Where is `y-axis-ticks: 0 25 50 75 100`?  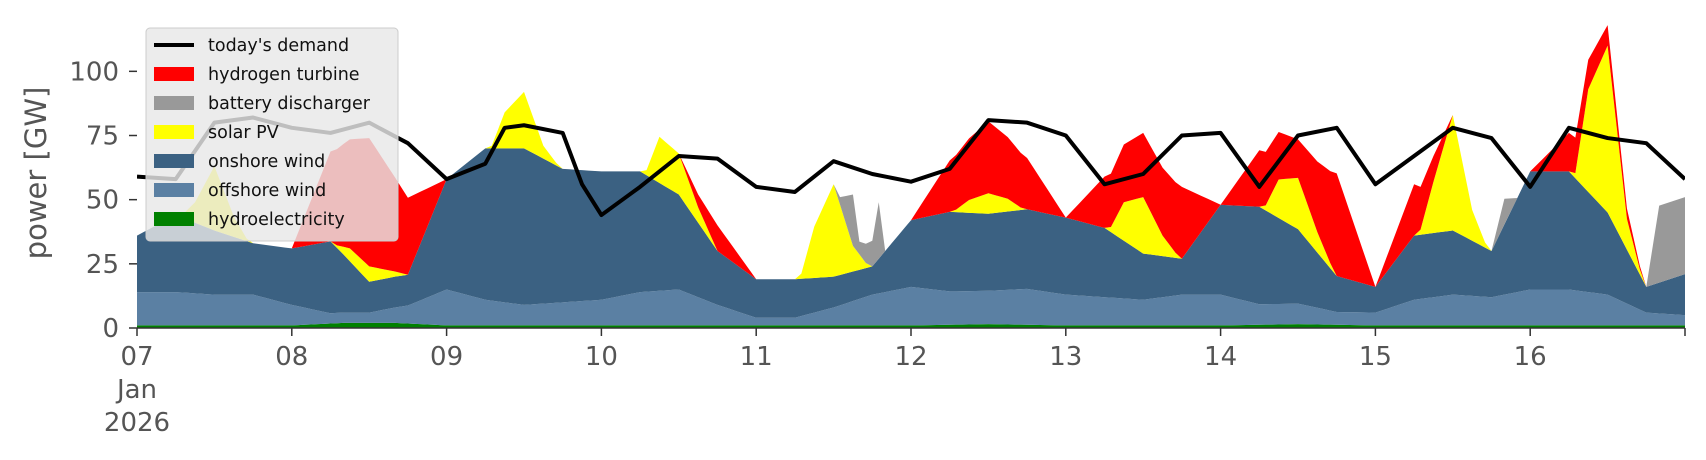 y-axis-ticks: 0 25 50 75 100 is located at coordinates (103, 200).